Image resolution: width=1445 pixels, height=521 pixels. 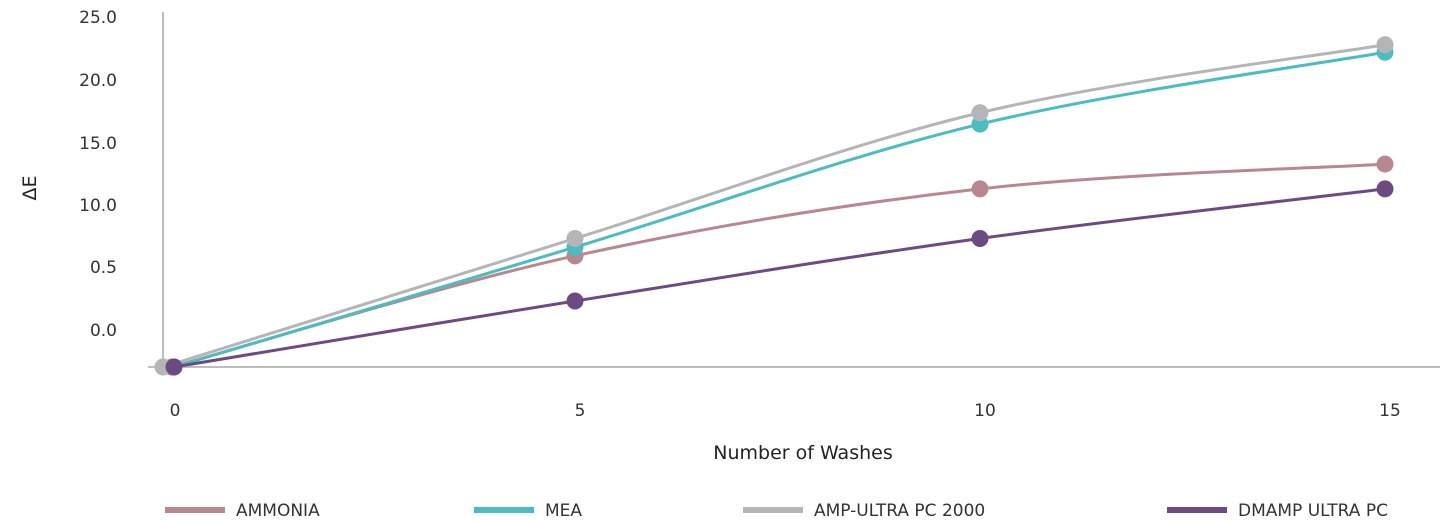 I want to click on y-tick-label: 0.5, so click(x=103, y=268).